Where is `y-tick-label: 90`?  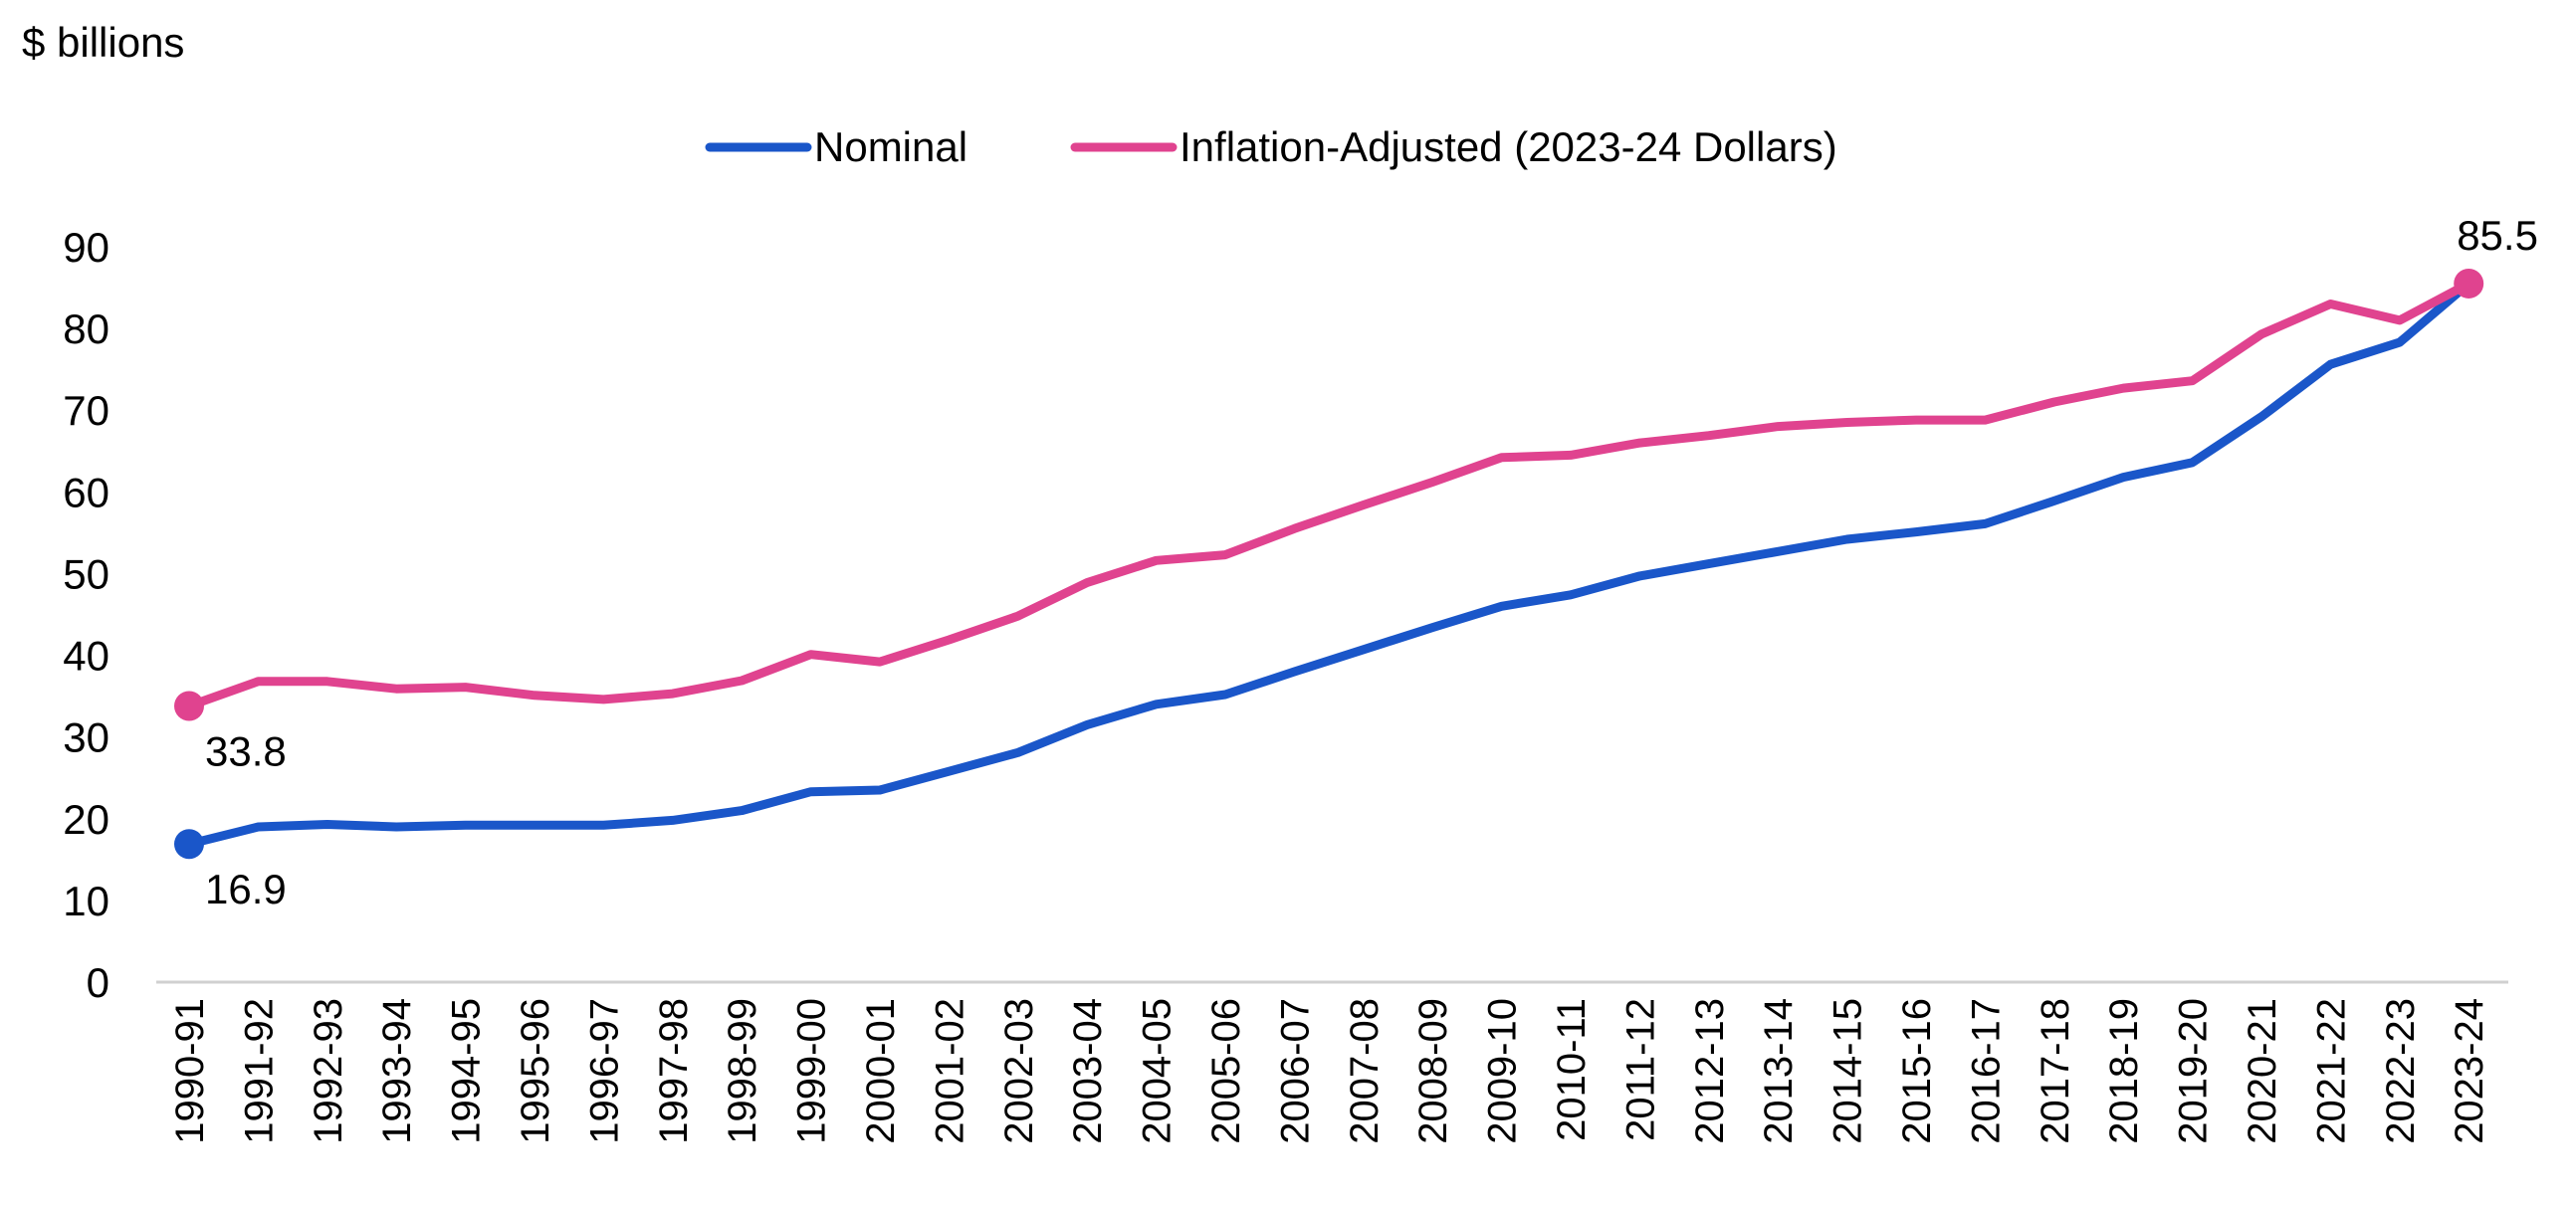
y-tick-label: 90 is located at coordinates (86, 248).